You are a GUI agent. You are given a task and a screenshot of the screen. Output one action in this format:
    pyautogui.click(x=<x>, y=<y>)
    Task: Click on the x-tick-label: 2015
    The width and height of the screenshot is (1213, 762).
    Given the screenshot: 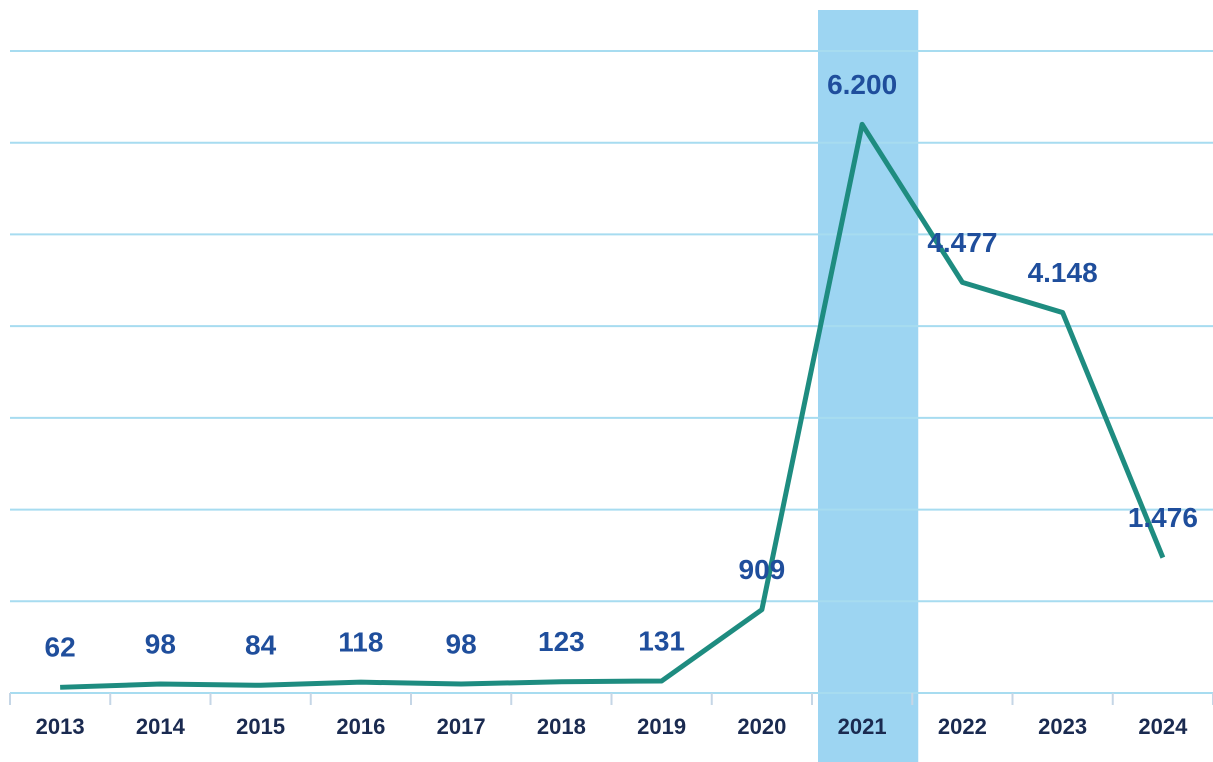 What is the action you would take?
    pyautogui.click(x=260, y=726)
    